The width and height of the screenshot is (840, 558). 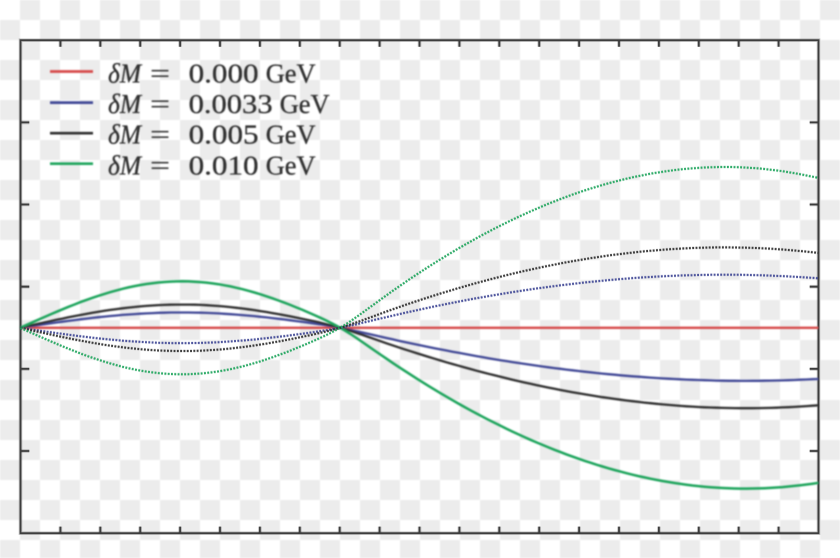 What do you see at coordinates (219, 103) in the screenshot?
I see `svg-text:δM=0.0033GeV: δM = 0.0033 GeV` at bounding box center [219, 103].